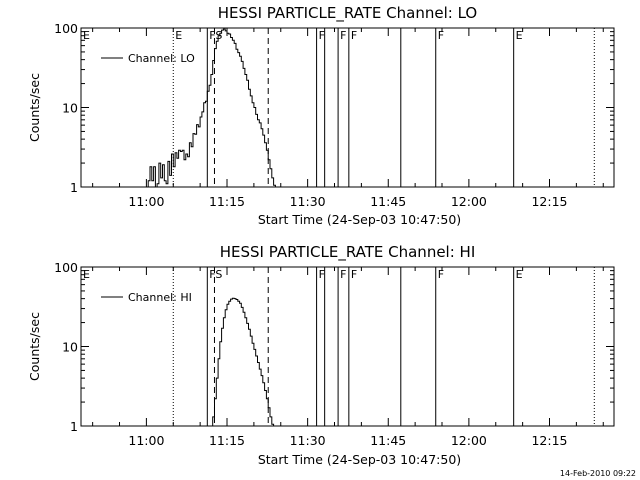  I want to click on legend-label: Channel: HI, so click(160, 297).